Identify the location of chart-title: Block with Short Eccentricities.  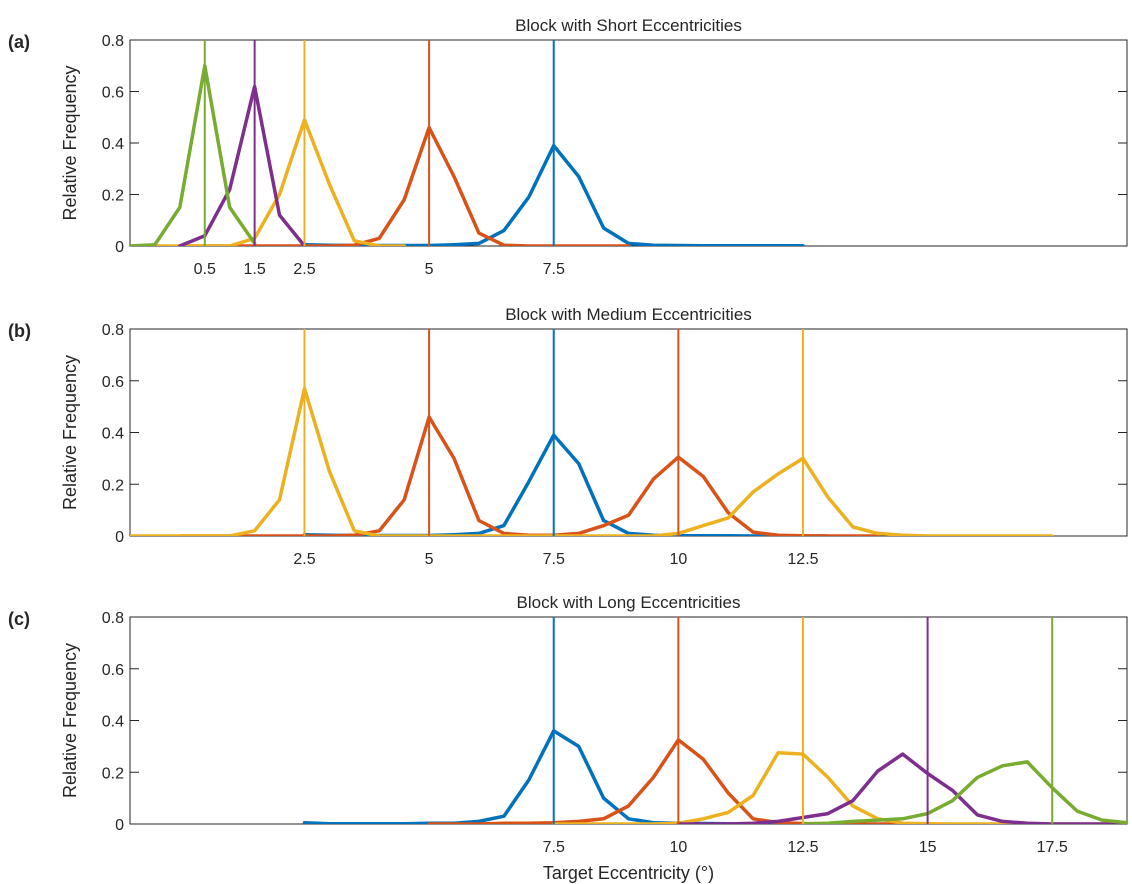
(628, 25).